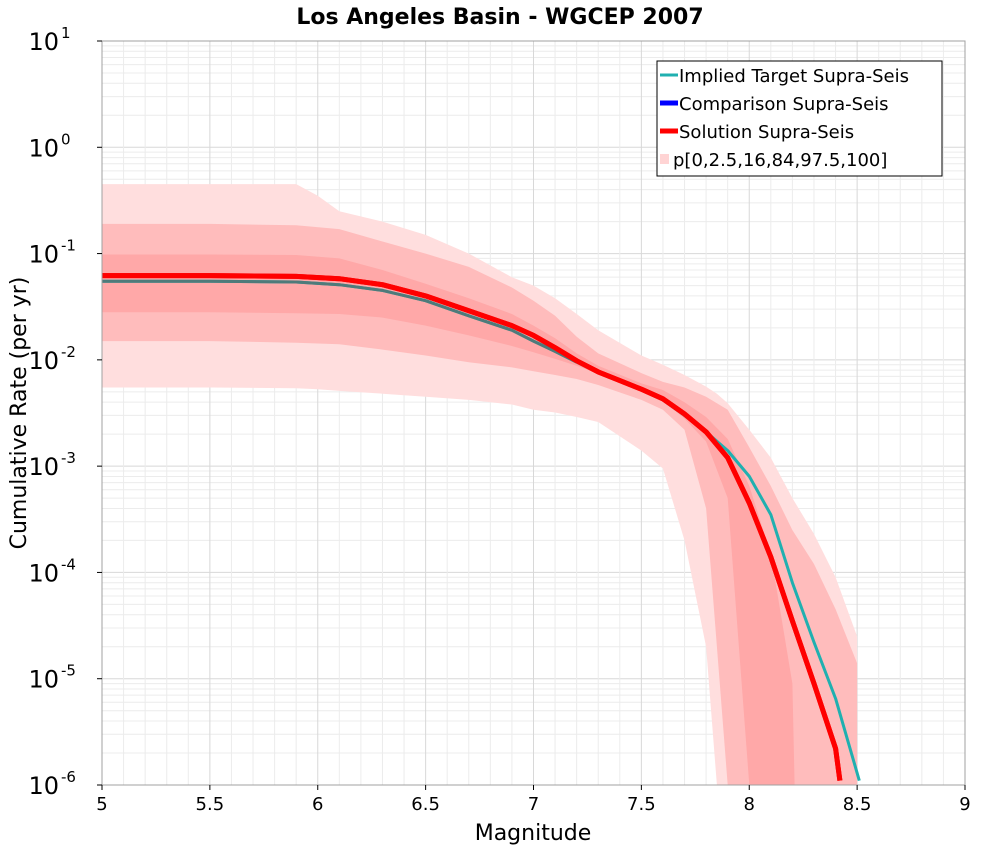 The image size is (1000, 854). Describe the element at coordinates (766, 132) in the screenshot. I see `legend-label: Solution Supra-Seis` at that location.